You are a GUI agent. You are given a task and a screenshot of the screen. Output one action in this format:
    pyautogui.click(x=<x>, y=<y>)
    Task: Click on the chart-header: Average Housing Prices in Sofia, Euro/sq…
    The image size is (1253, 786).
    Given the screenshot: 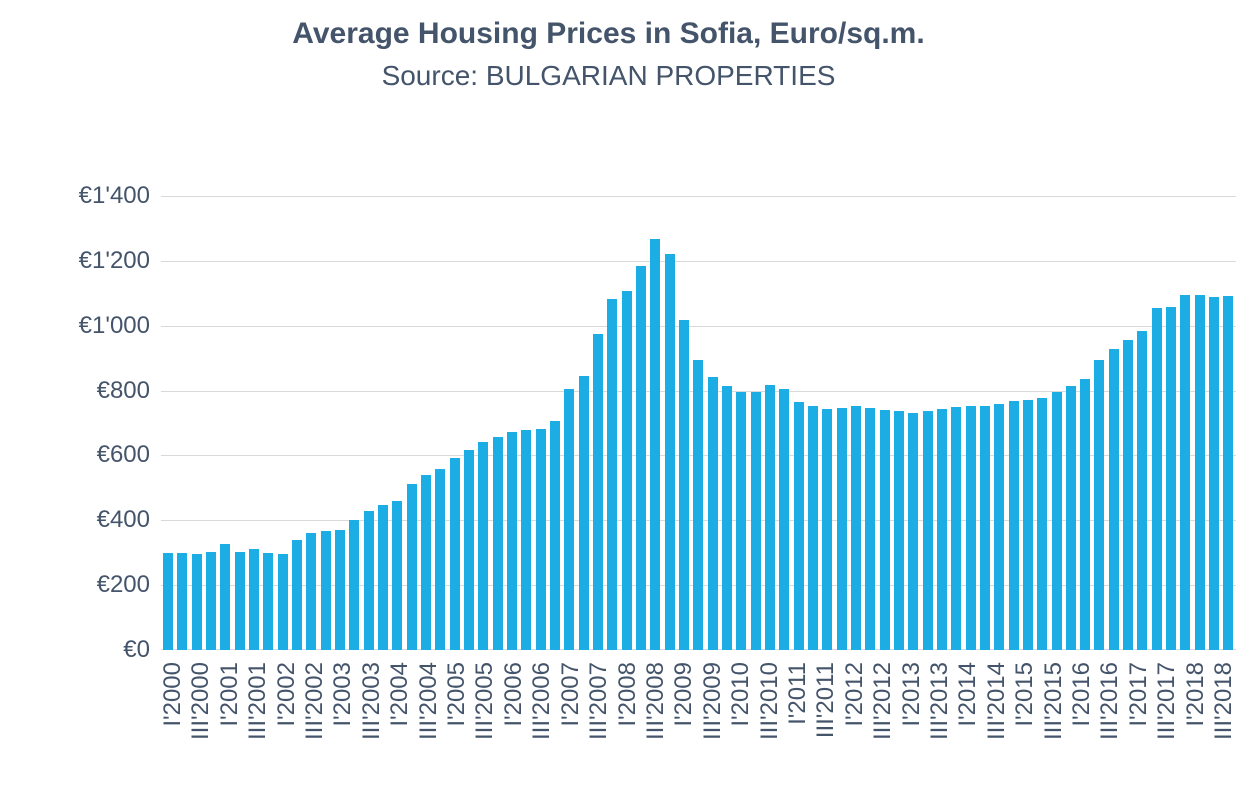 What is the action you would take?
    pyautogui.click(x=608, y=54)
    